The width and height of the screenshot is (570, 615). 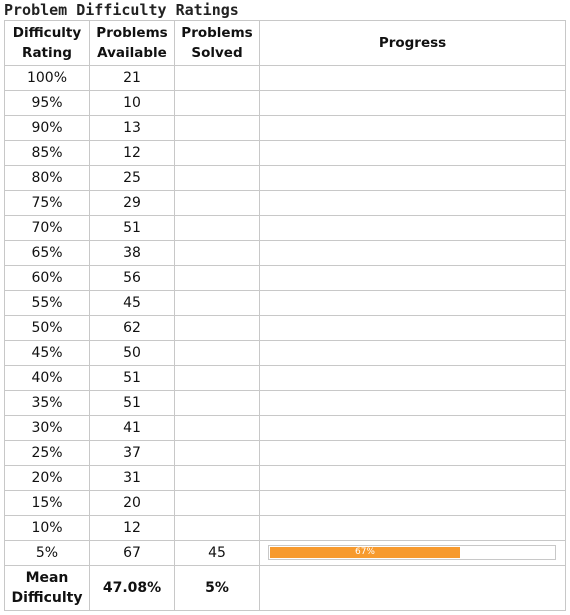 I want to click on table-row: 70% 51, so click(x=285, y=228).